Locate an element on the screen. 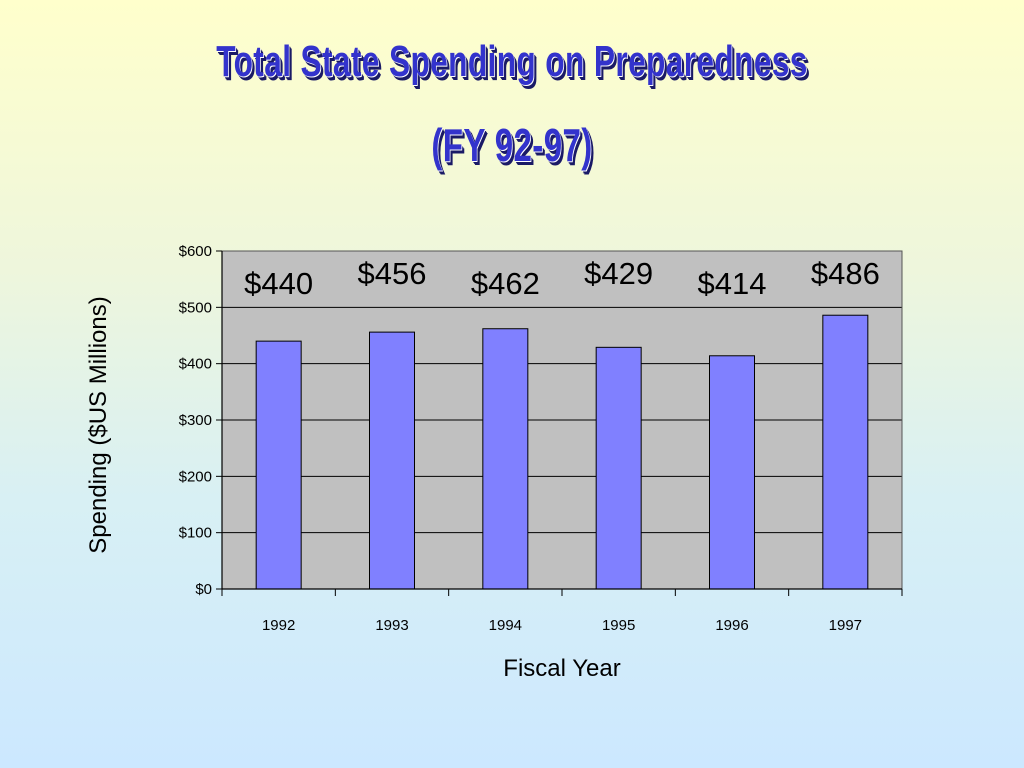 The image size is (1024, 768). y-tick-label: $600 is located at coordinates (195, 251).